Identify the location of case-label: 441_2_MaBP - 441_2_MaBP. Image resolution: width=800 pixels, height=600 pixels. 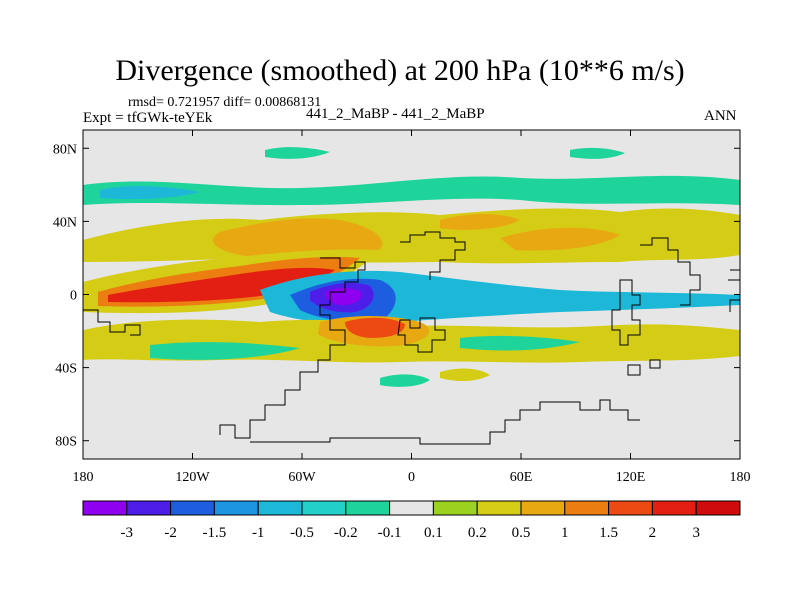
(395, 114).